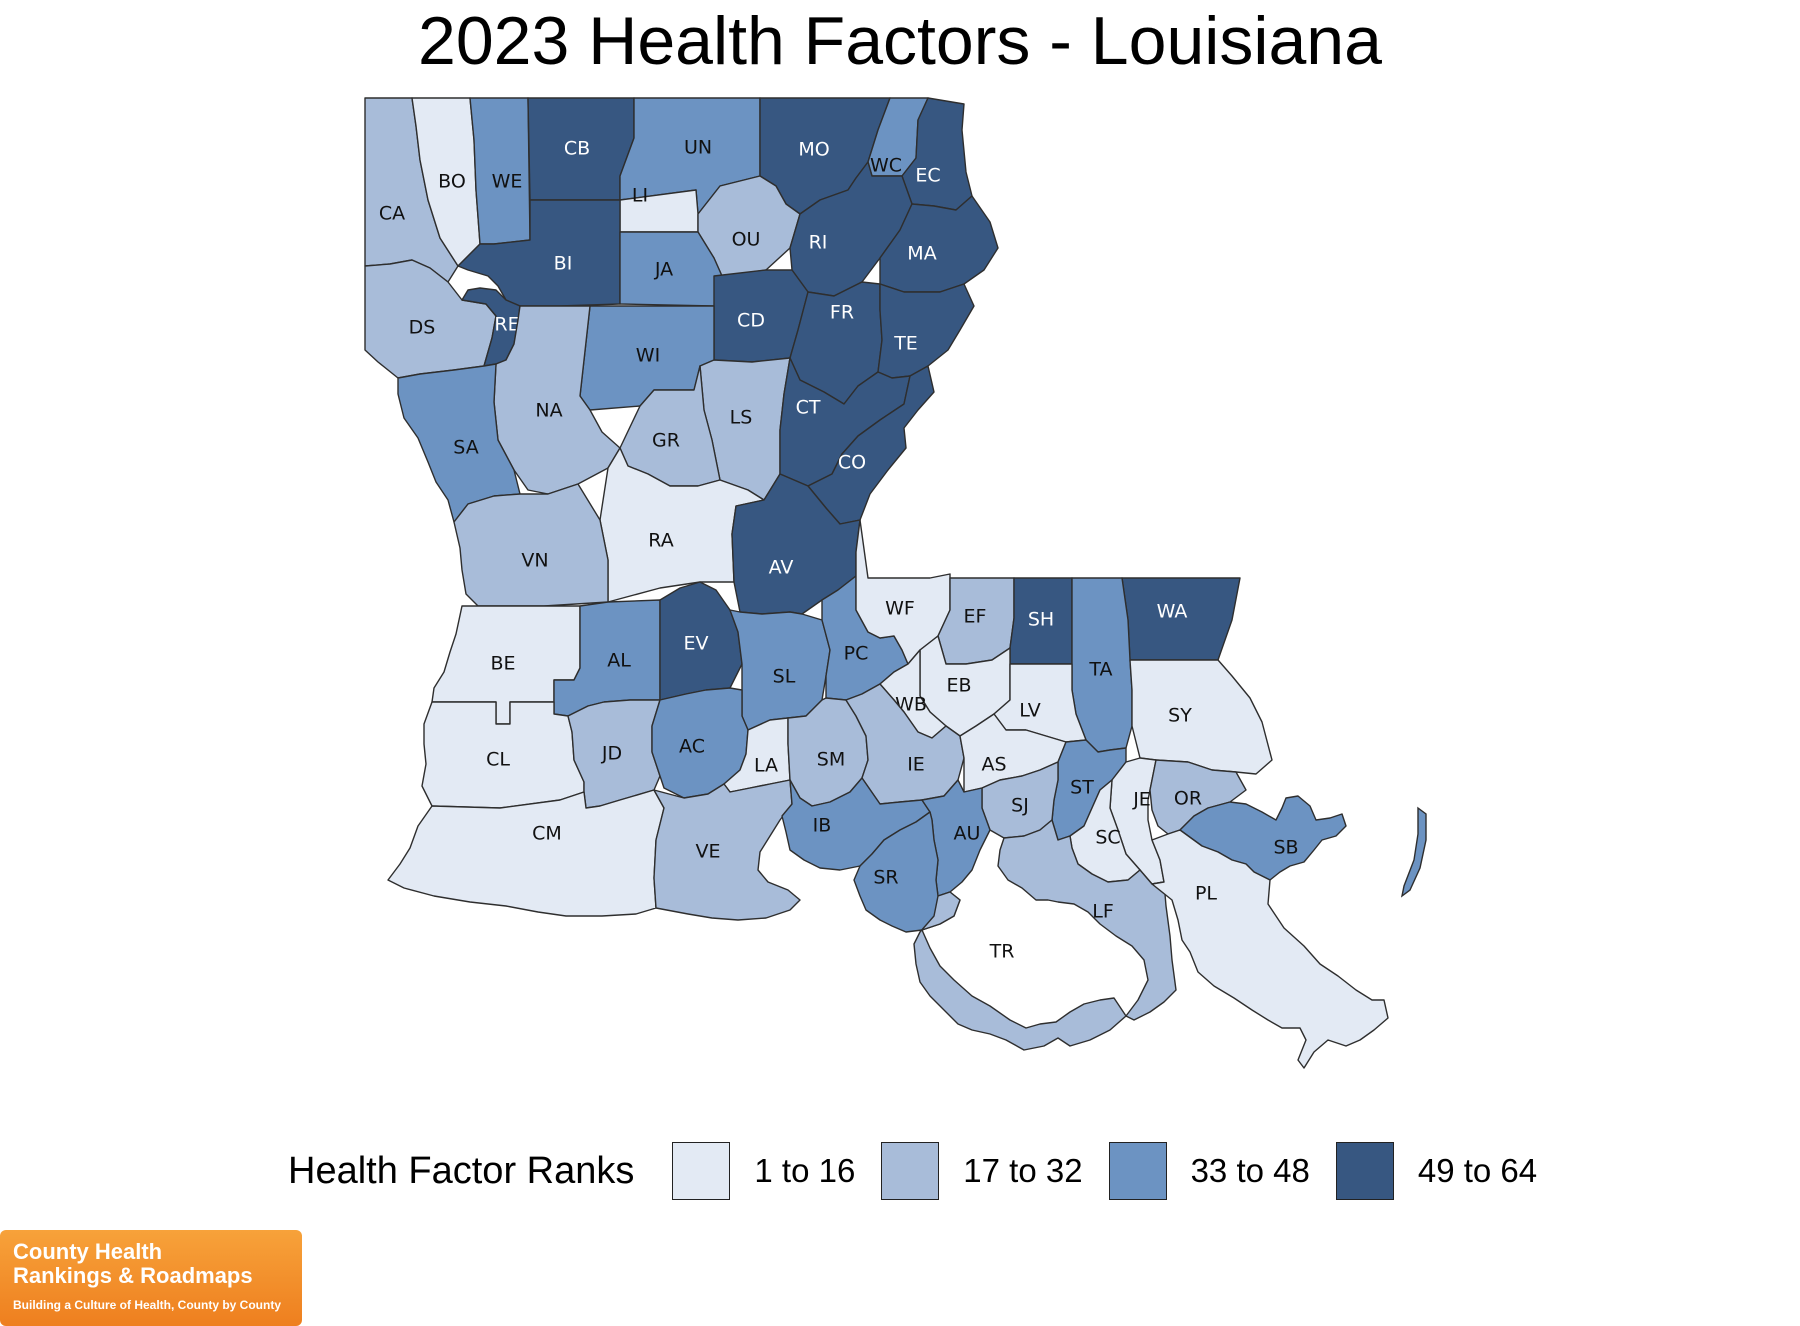 Image resolution: width=1800 pixels, height=1326 pixels. I want to click on parish-label: MA, so click(921, 254).